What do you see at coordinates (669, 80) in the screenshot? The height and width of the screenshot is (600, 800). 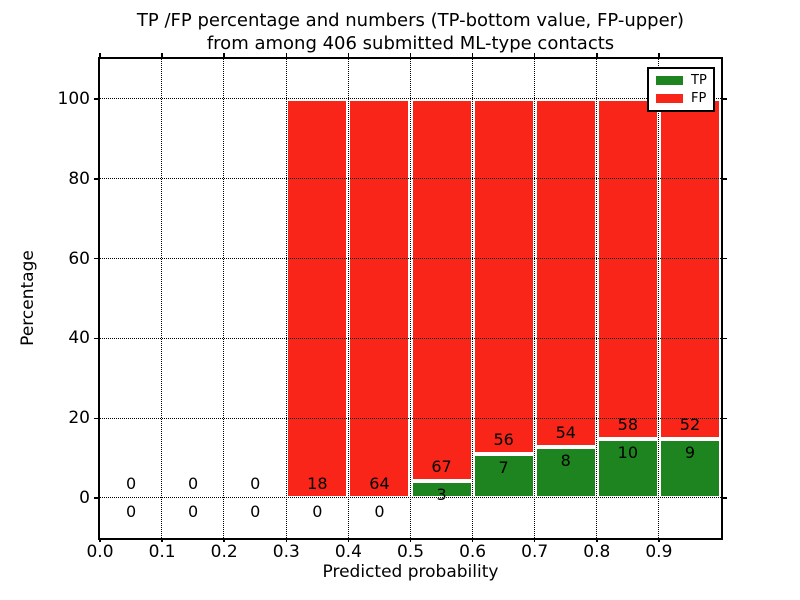 I see `tp-color-swatch` at bounding box center [669, 80].